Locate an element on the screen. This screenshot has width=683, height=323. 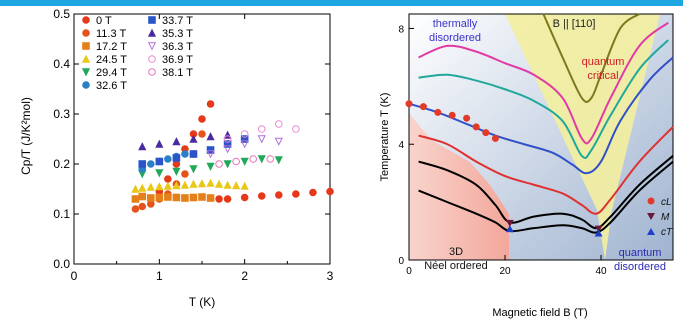
legend-label: 35.3 T is located at coordinates (177, 34).